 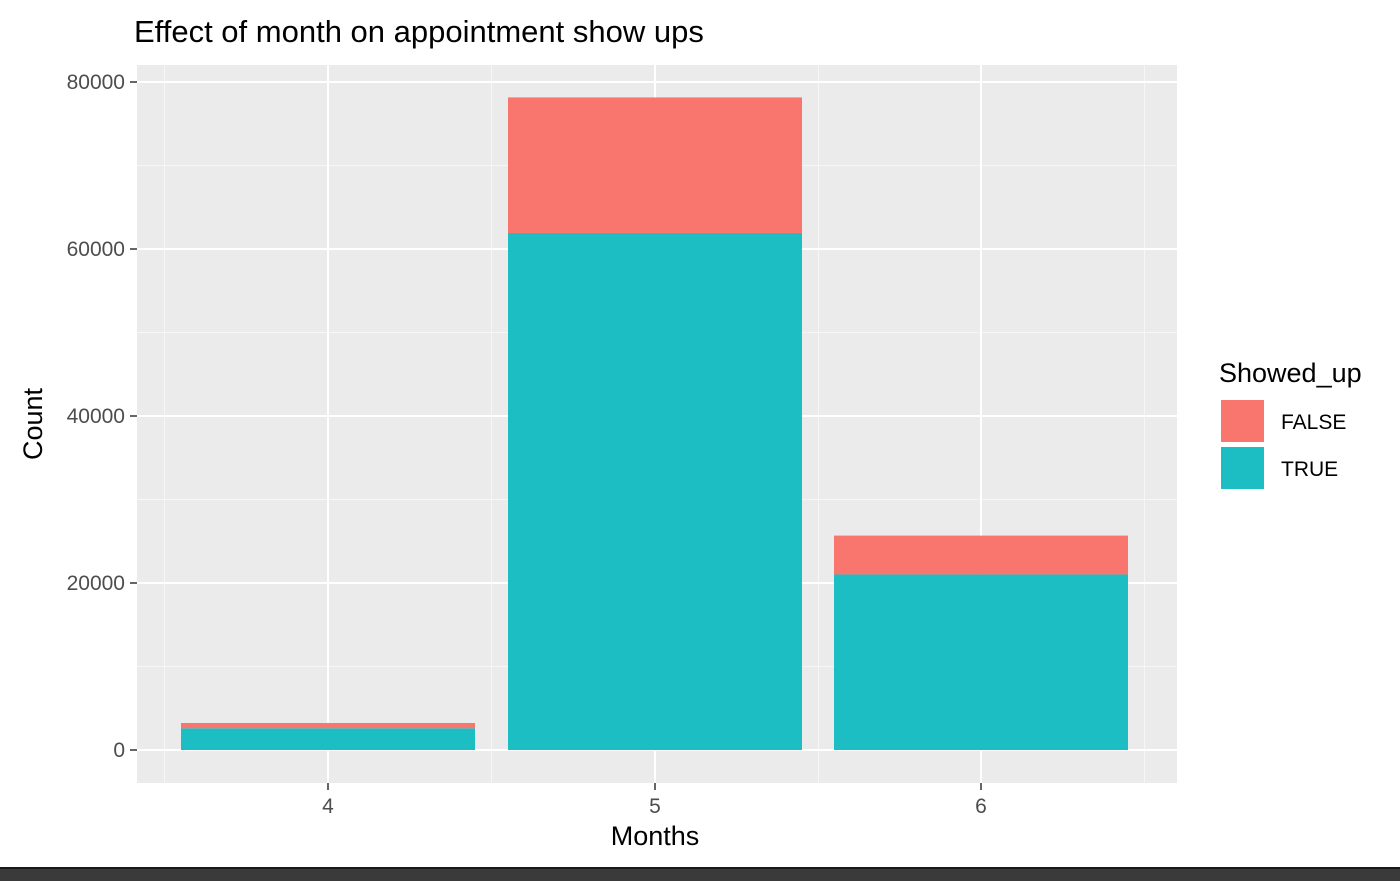 What do you see at coordinates (96, 583) in the screenshot?
I see `y-tick-label: 20000` at bounding box center [96, 583].